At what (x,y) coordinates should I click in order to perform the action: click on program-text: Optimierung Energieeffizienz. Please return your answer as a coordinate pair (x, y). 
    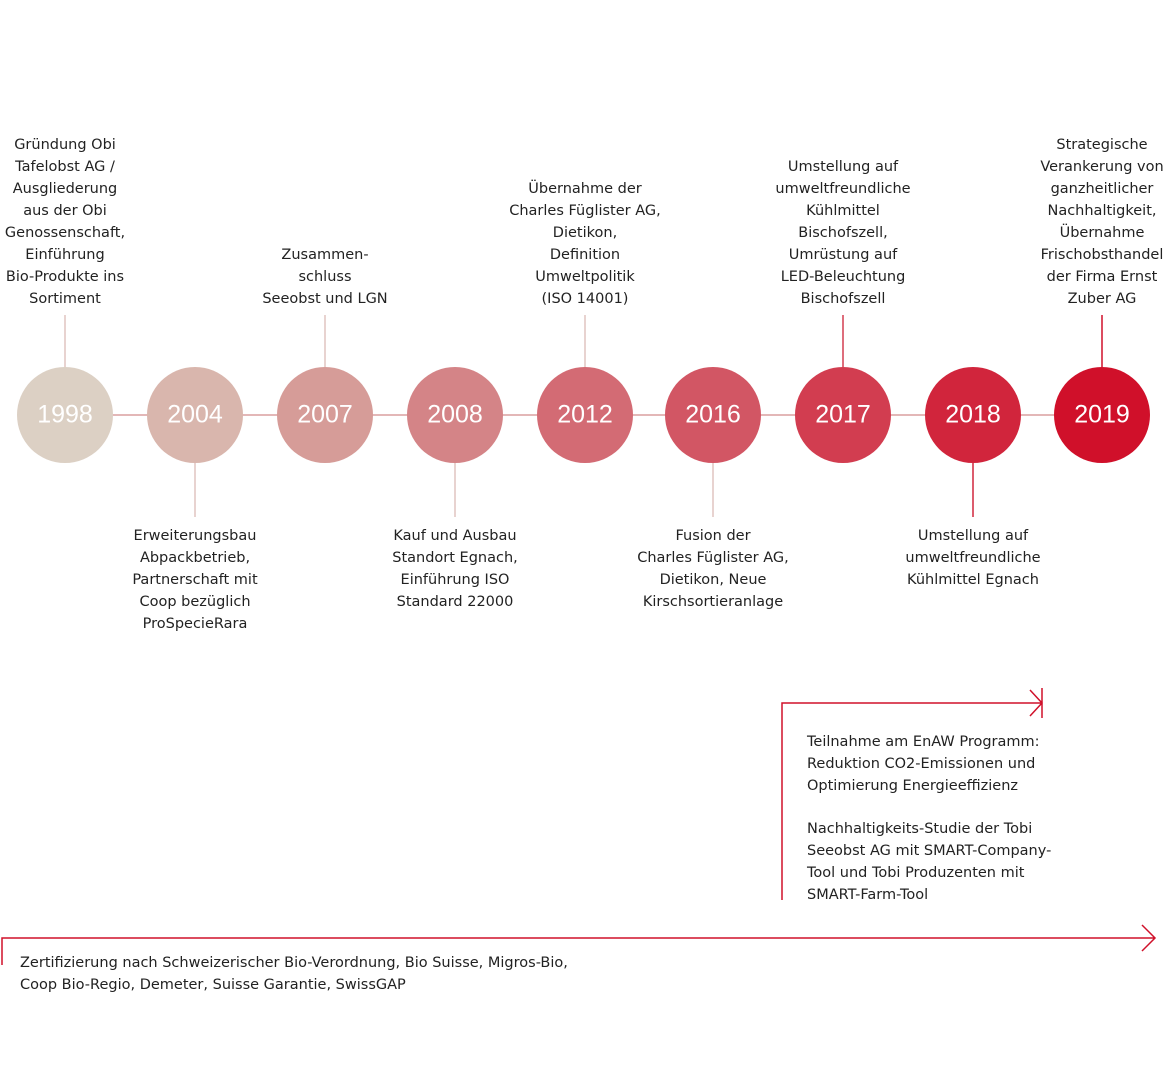
    Looking at the image, I should click on (912, 786).